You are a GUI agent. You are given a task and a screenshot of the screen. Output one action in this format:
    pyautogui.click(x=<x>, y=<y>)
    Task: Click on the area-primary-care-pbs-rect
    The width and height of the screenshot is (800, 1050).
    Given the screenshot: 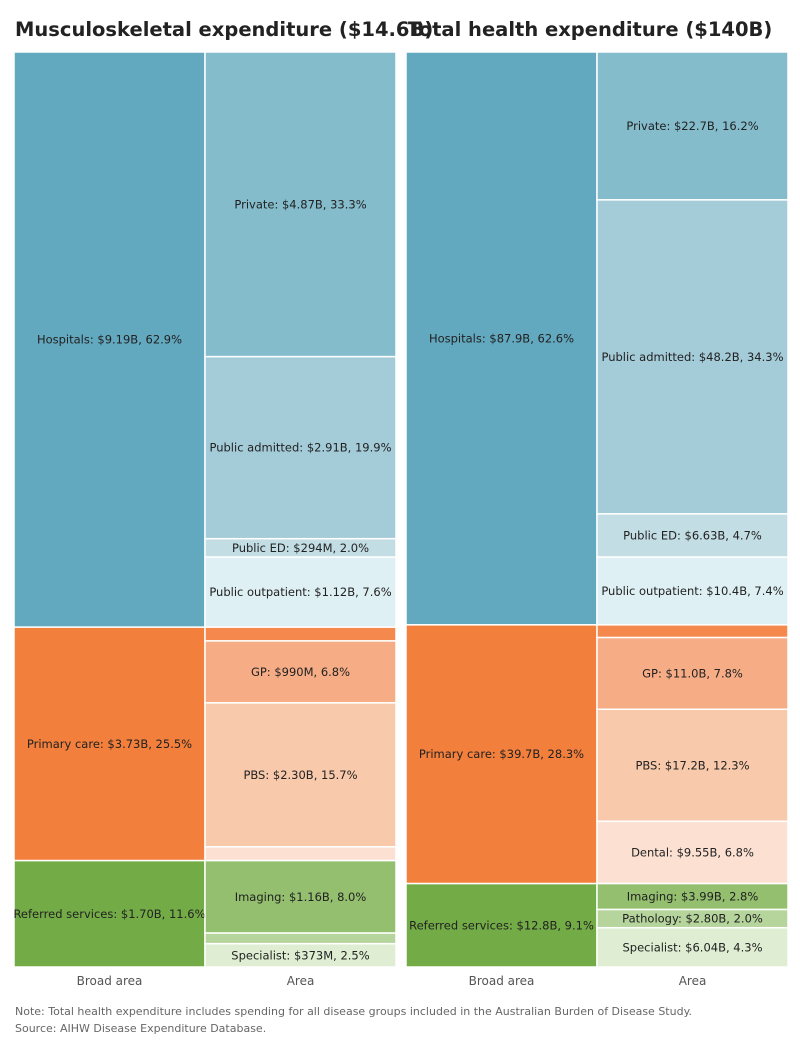 What is the action you would take?
    pyautogui.click(x=692, y=765)
    